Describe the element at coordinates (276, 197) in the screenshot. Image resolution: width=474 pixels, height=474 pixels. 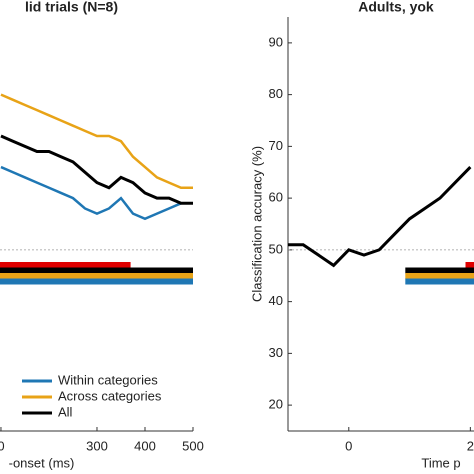
I see `y-tick-label: 60` at that location.